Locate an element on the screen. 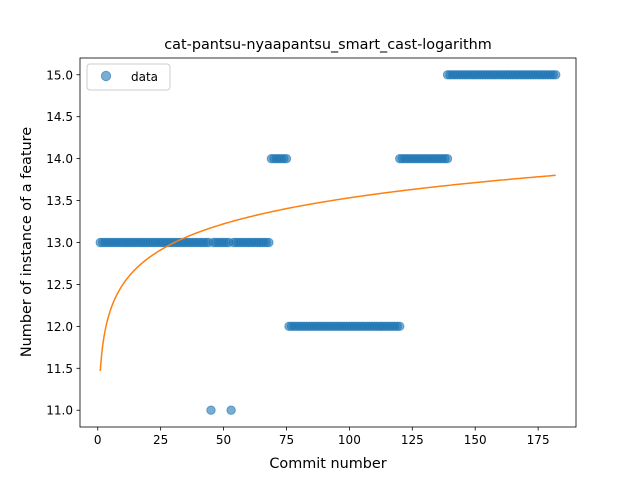  legend: data is located at coordinates (128, 77).